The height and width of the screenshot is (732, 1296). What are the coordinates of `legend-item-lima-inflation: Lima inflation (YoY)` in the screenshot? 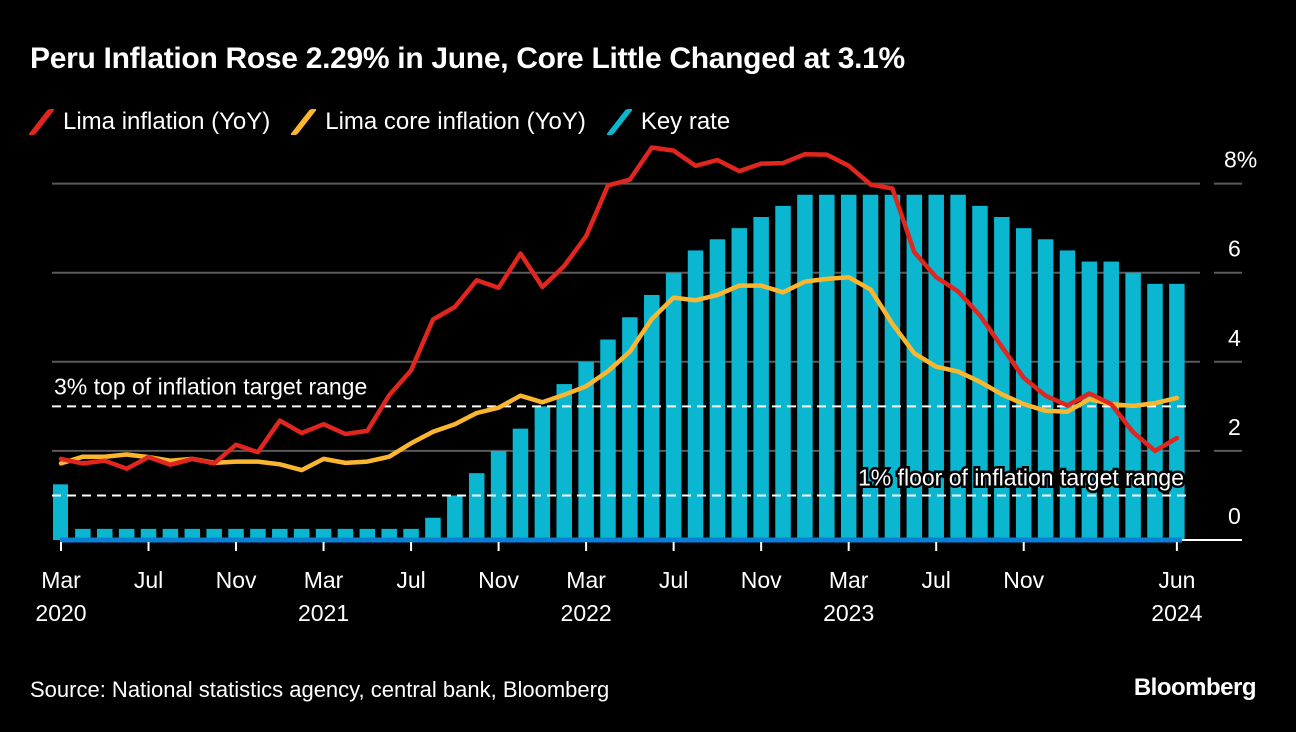 It's located at (149, 122).